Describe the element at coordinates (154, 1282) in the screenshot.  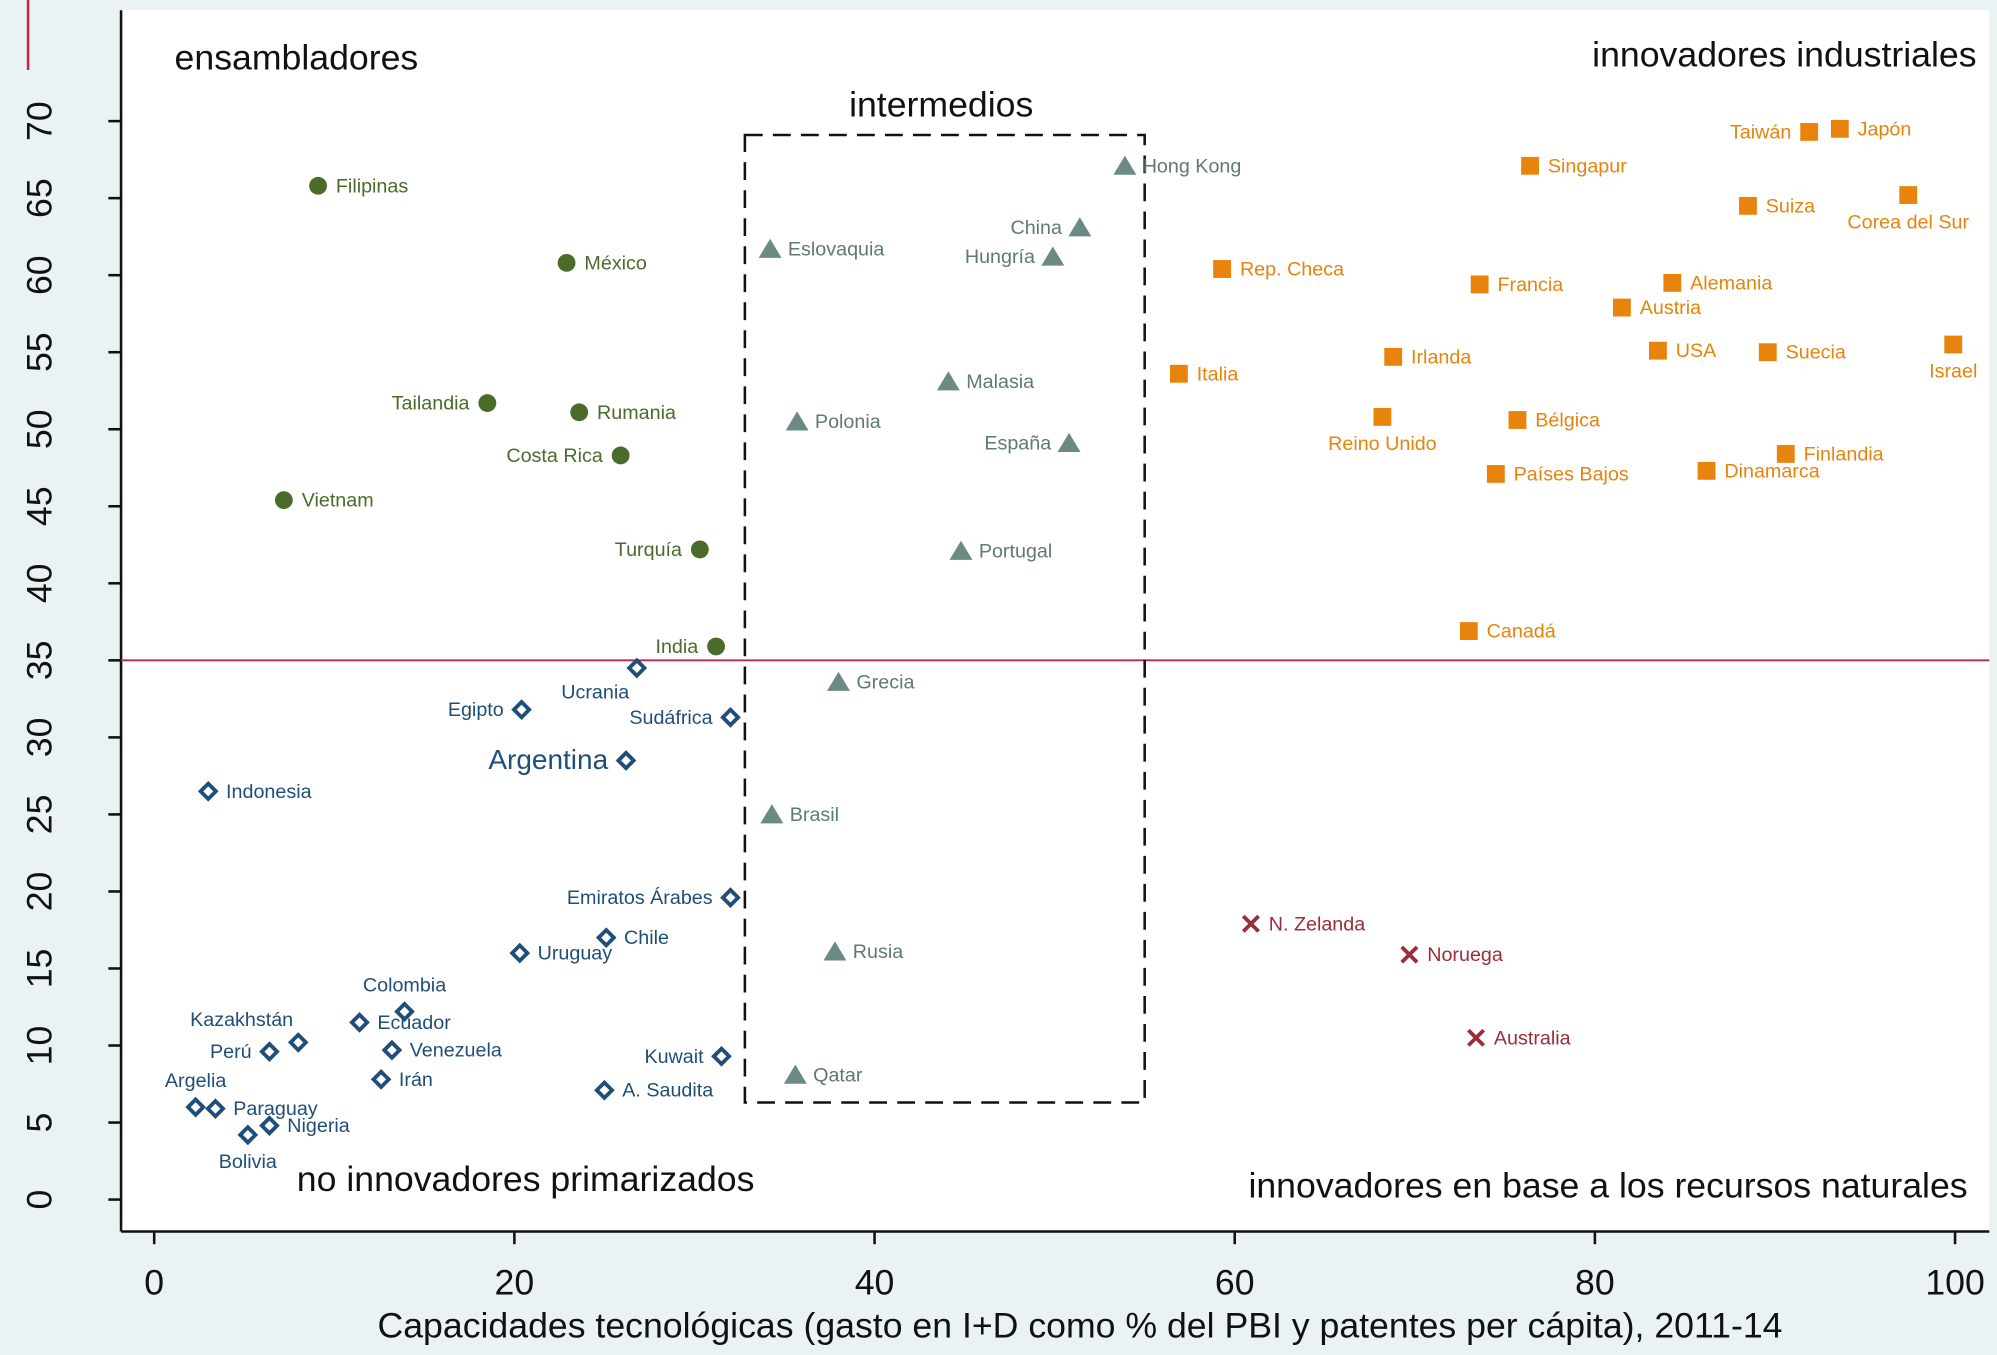
I see `x-tick-label: 0` at that location.